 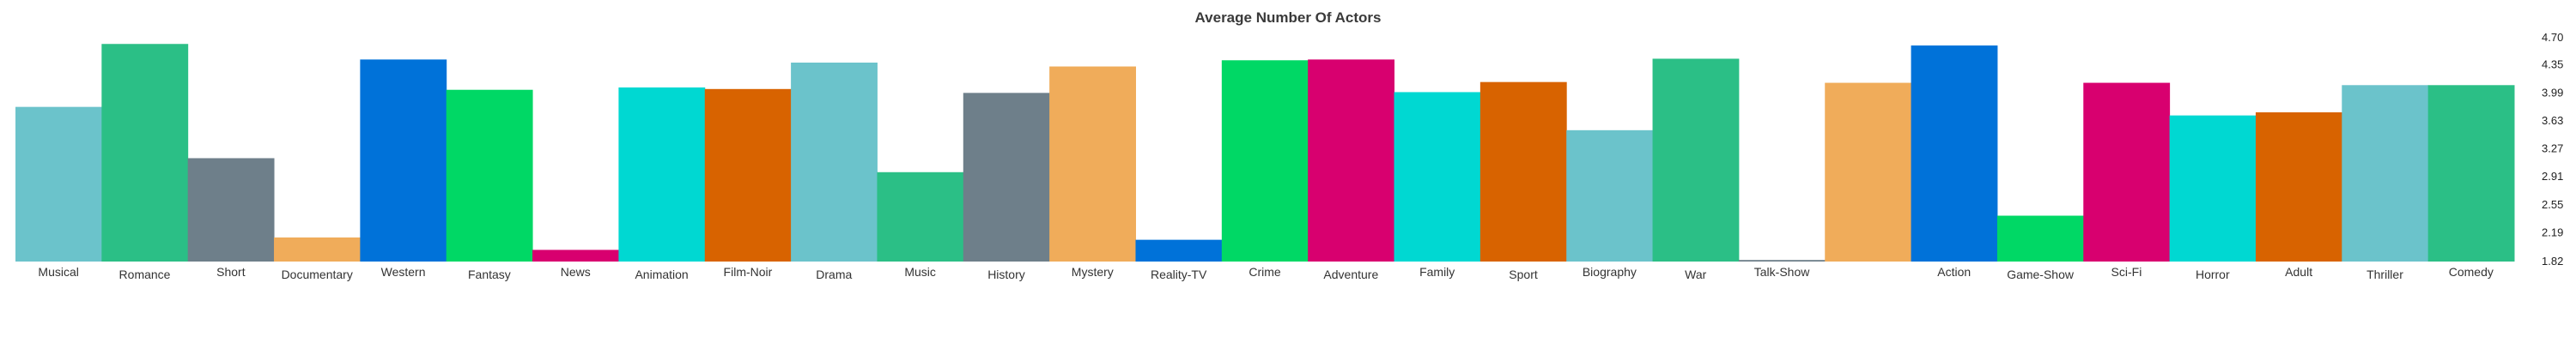 What do you see at coordinates (1782, 272) in the screenshot?
I see `x-tick-label: Talk-Show` at bounding box center [1782, 272].